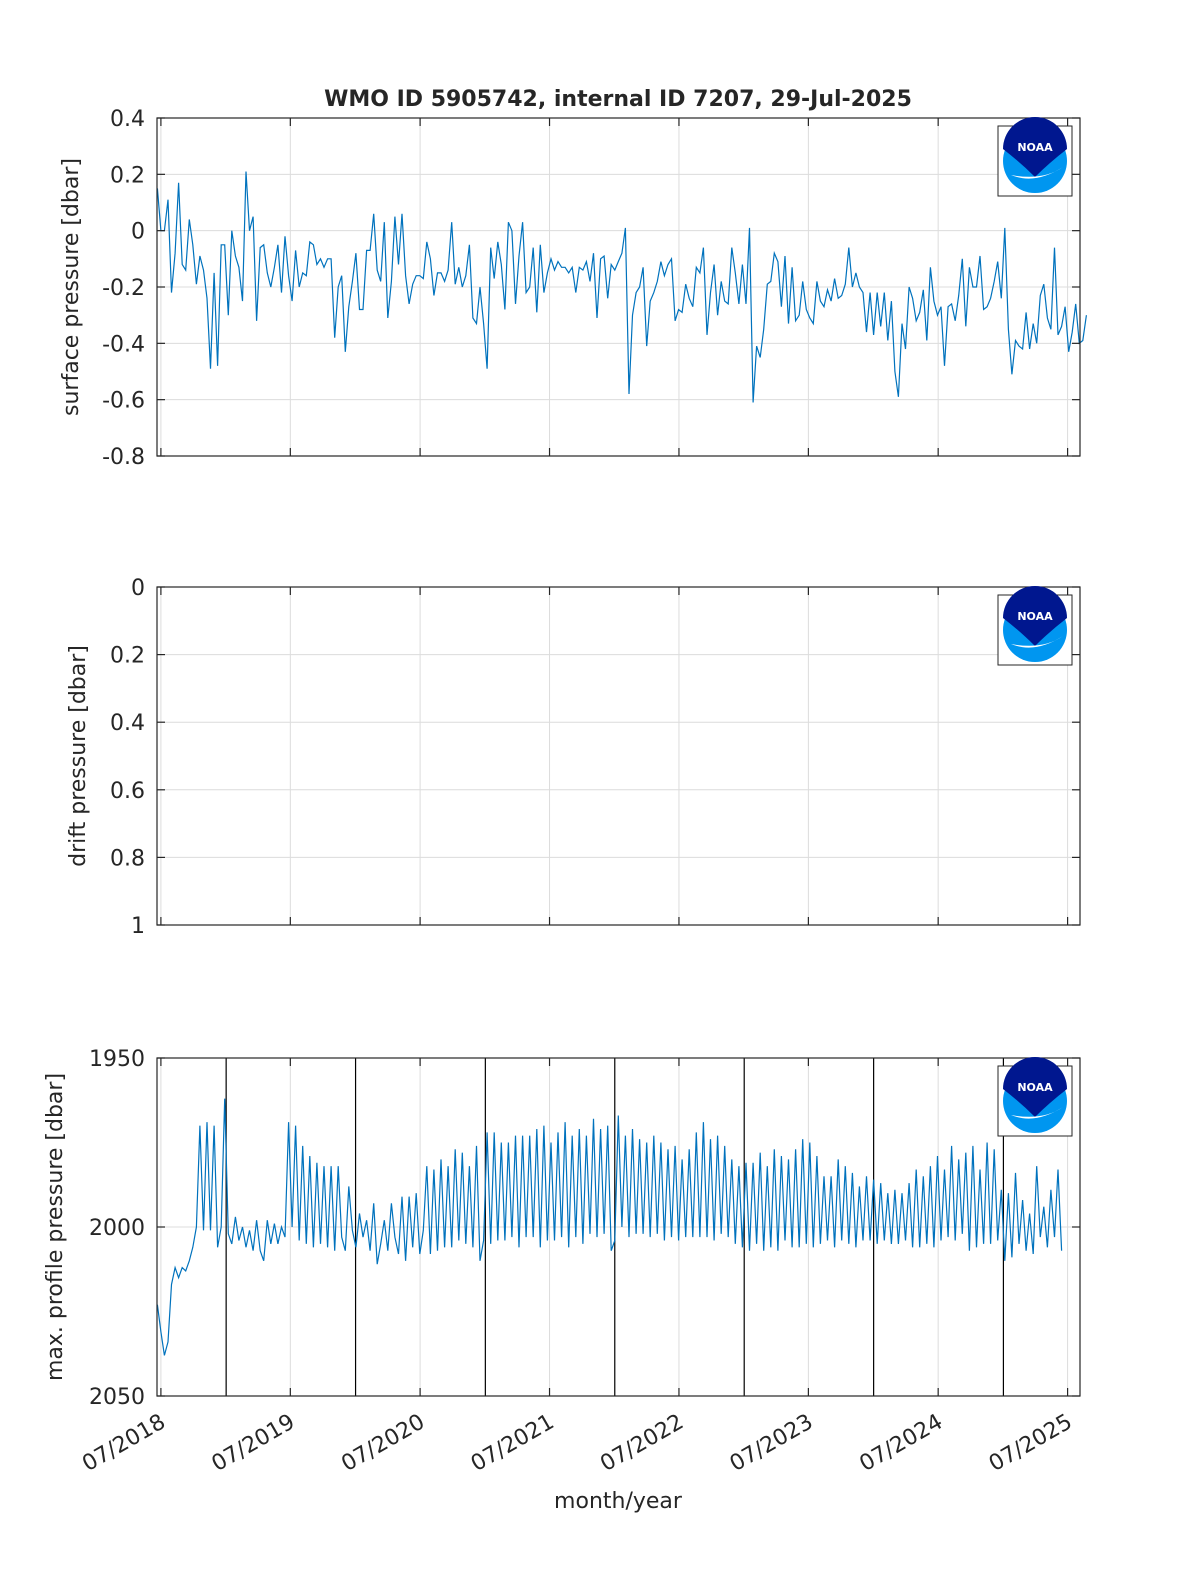  What do you see at coordinates (71, 287) in the screenshot?
I see `y-axis-label: surface pressure [dbar]` at bounding box center [71, 287].